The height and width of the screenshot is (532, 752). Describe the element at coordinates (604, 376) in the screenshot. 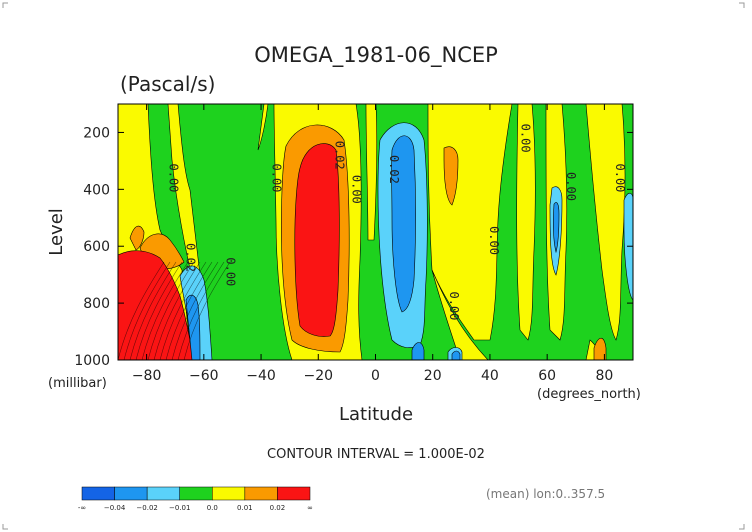

I see `x-tick-label: 80` at that location.